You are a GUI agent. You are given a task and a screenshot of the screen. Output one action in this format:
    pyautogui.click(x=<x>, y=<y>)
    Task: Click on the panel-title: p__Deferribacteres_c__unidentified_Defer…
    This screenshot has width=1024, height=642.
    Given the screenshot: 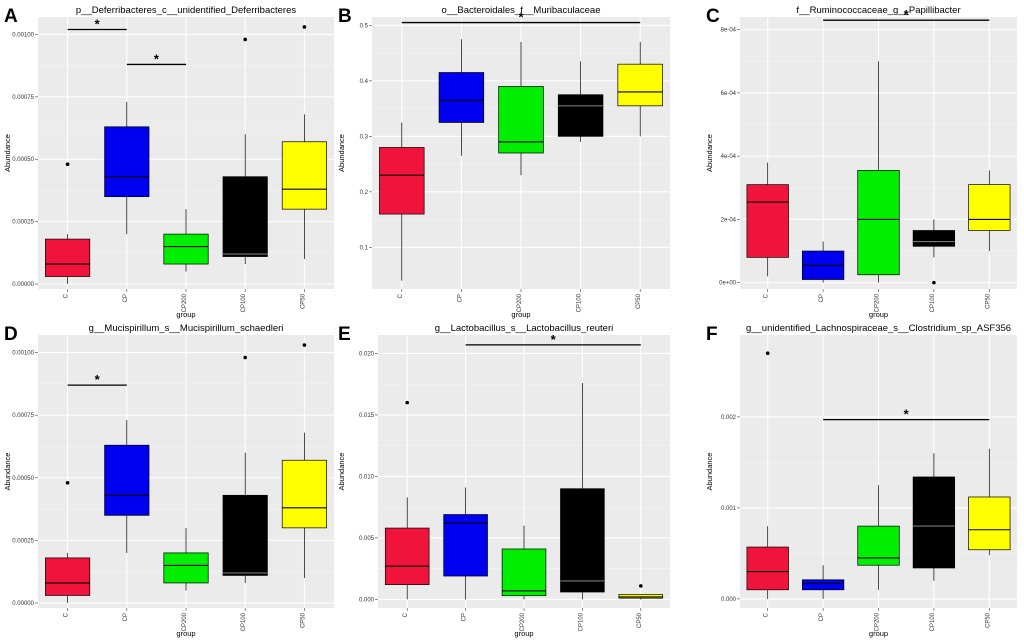 What is the action you would take?
    pyautogui.click(x=186, y=10)
    